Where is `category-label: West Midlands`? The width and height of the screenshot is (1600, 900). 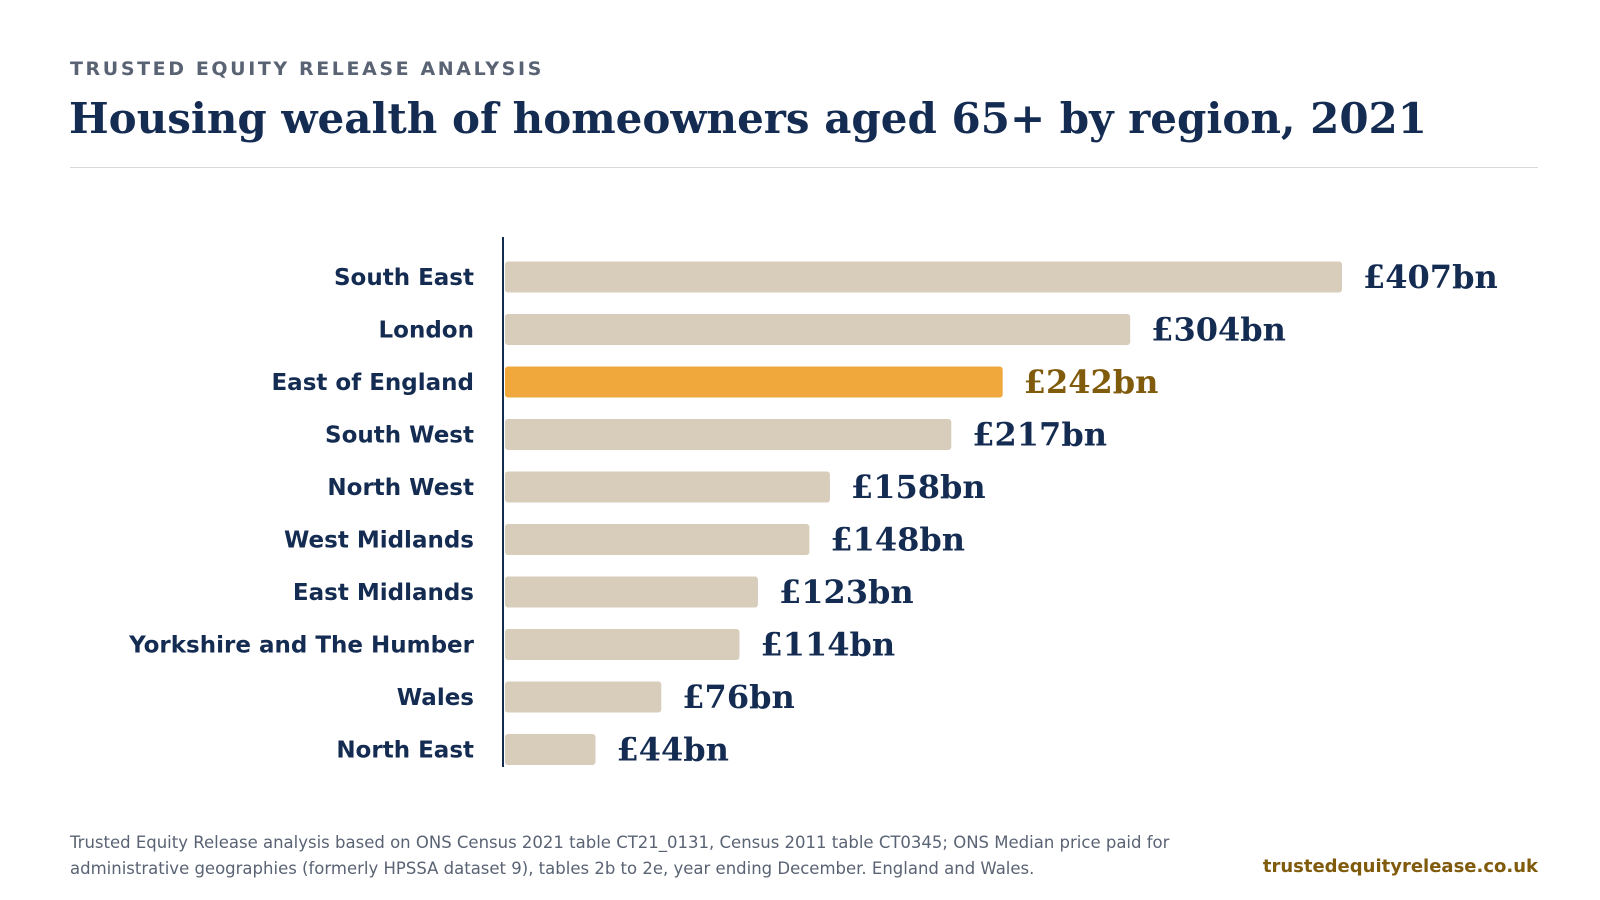 category-label: West Midlands is located at coordinates (379, 541).